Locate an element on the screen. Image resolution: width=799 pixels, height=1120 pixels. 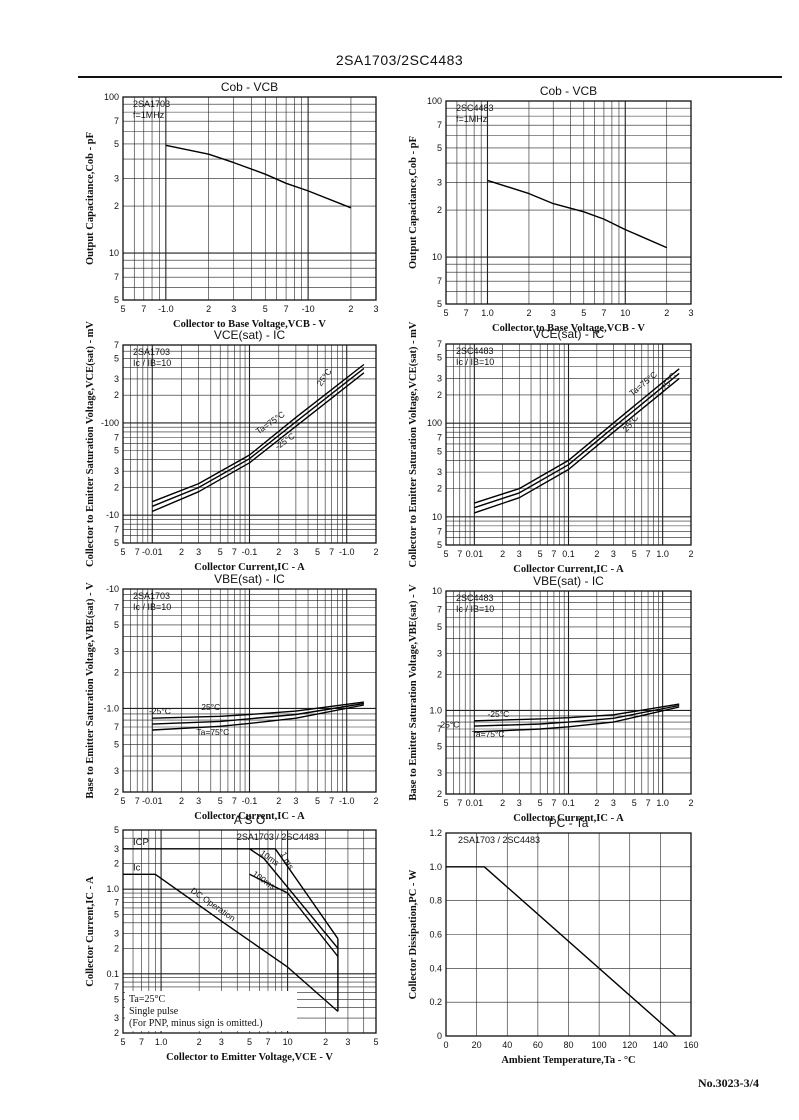
chart-title: VBE(sat) - IC is located at coordinates (249, 579).